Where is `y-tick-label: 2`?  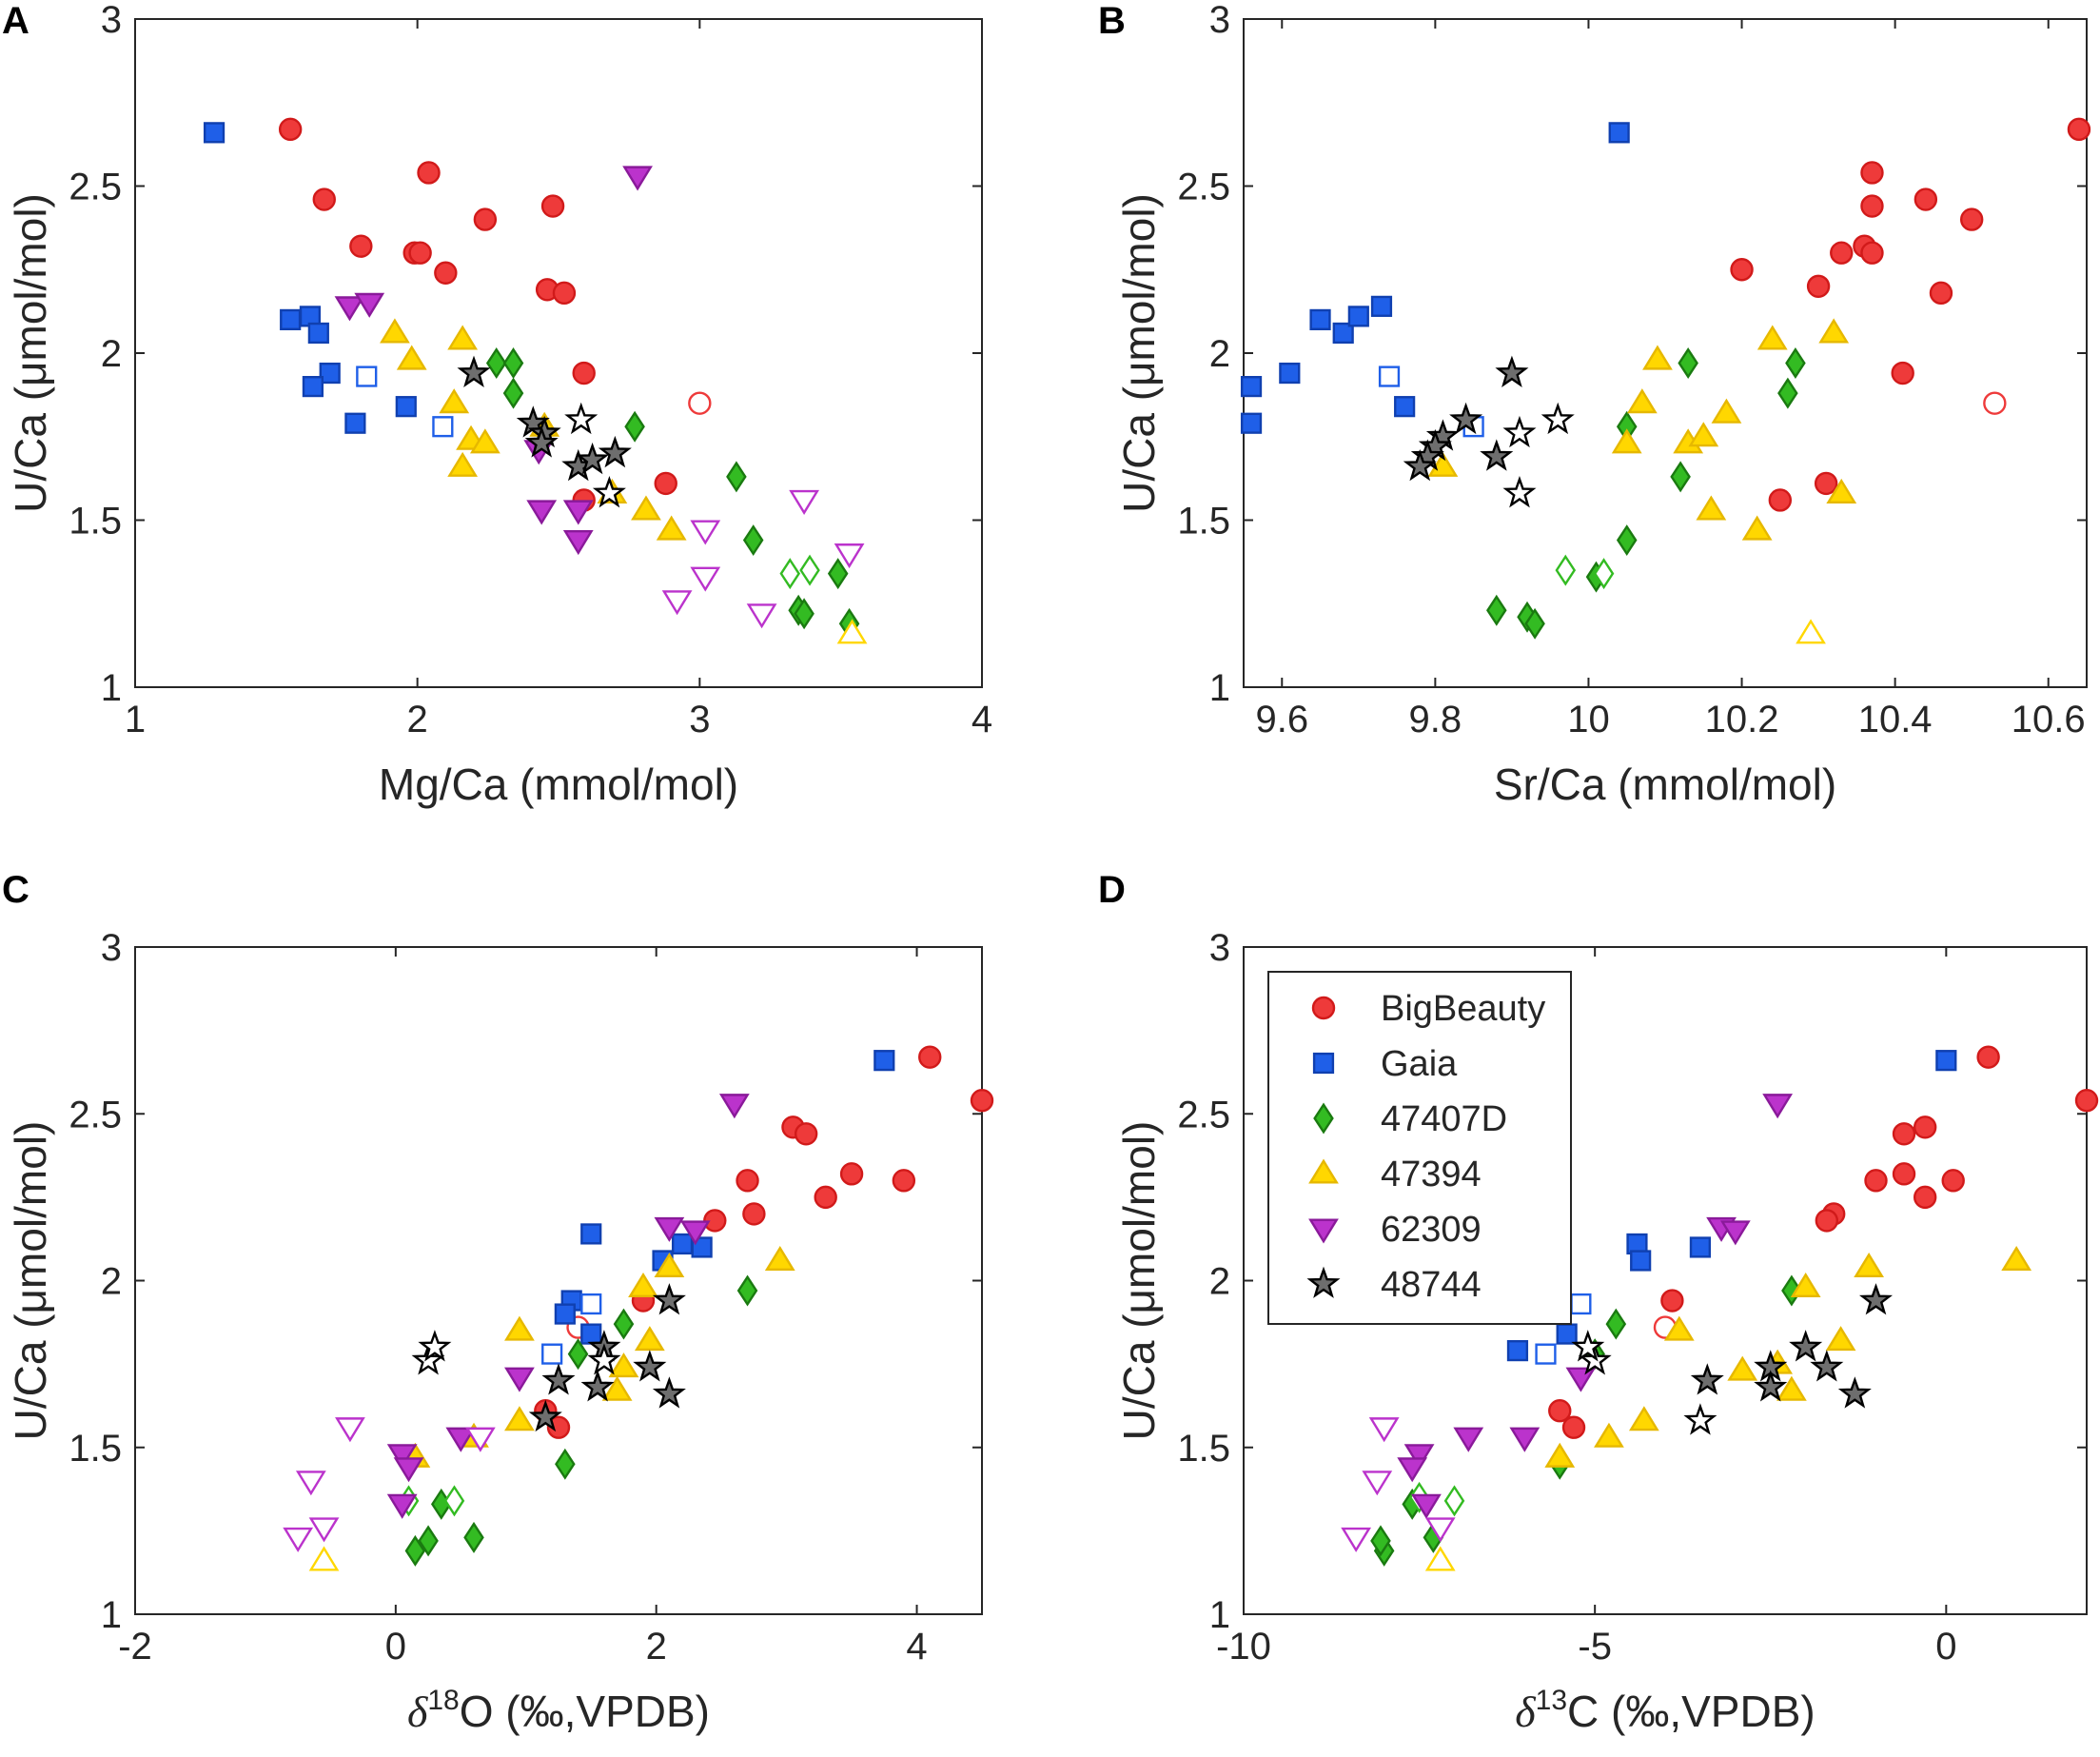 y-tick-label: 2 is located at coordinates (111, 1282).